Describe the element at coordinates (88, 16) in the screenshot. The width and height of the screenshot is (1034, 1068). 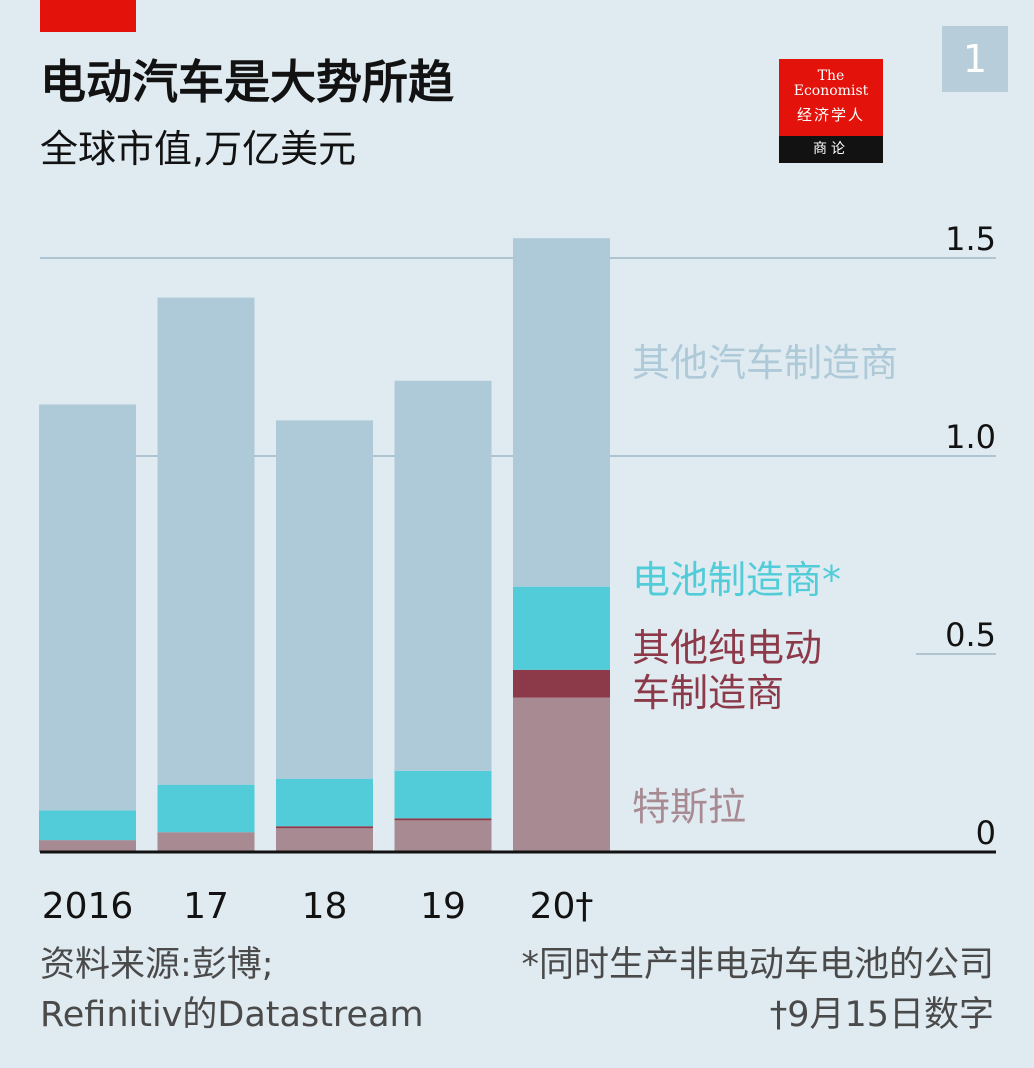
I see `brand-red-tag` at that location.